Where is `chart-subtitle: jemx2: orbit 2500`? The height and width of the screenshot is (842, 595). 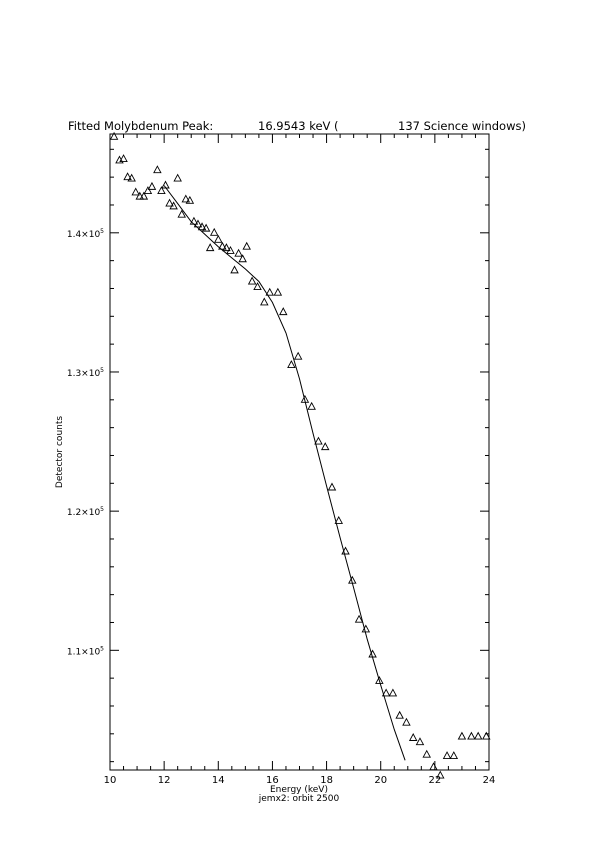 chart-subtitle: jemx2: orbit 2500 is located at coordinates (299, 799).